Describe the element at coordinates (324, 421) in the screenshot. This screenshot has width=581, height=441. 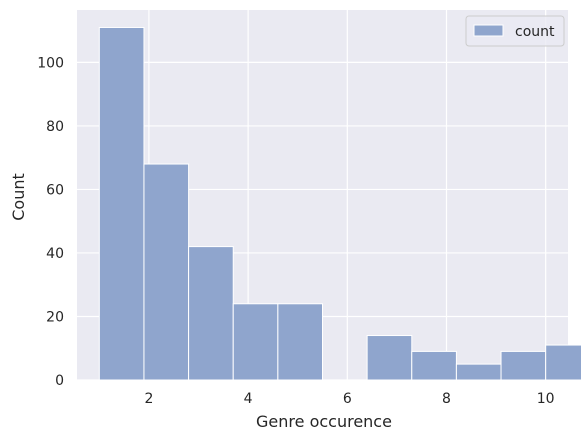
I see `x-axis-label: Genre occurence` at that location.